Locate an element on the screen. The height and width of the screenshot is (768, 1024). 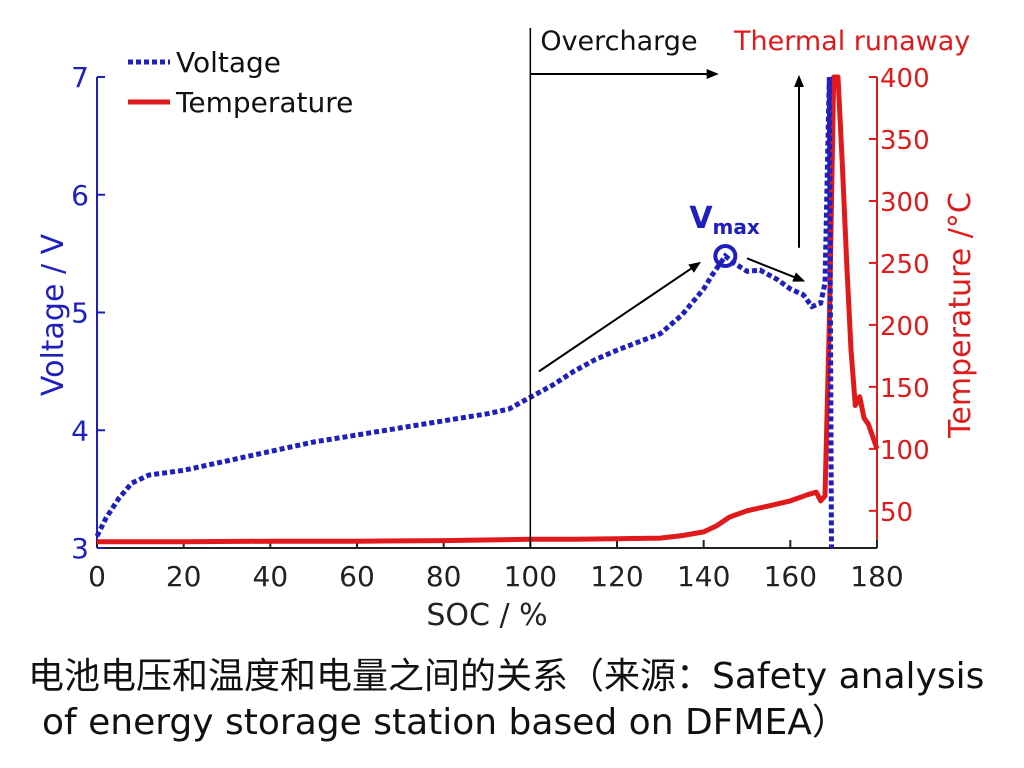
x-axis-label: SOC / % is located at coordinates (486, 615).